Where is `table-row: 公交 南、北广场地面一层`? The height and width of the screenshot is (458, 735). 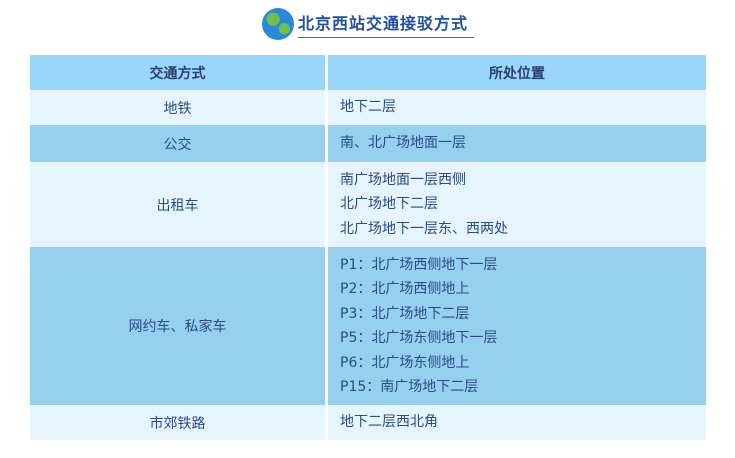 table-row: 公交 南、北广场地面一层 is located at coordinates (368, 143).